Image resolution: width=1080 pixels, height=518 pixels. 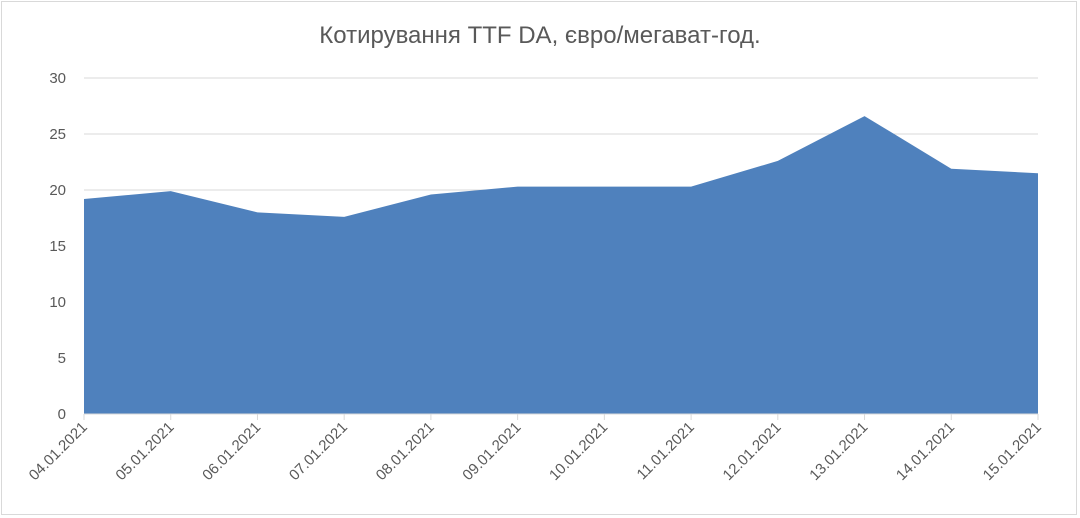 I want to click on x-tick-label: 14.01.2021, so click(x=925, y=451).